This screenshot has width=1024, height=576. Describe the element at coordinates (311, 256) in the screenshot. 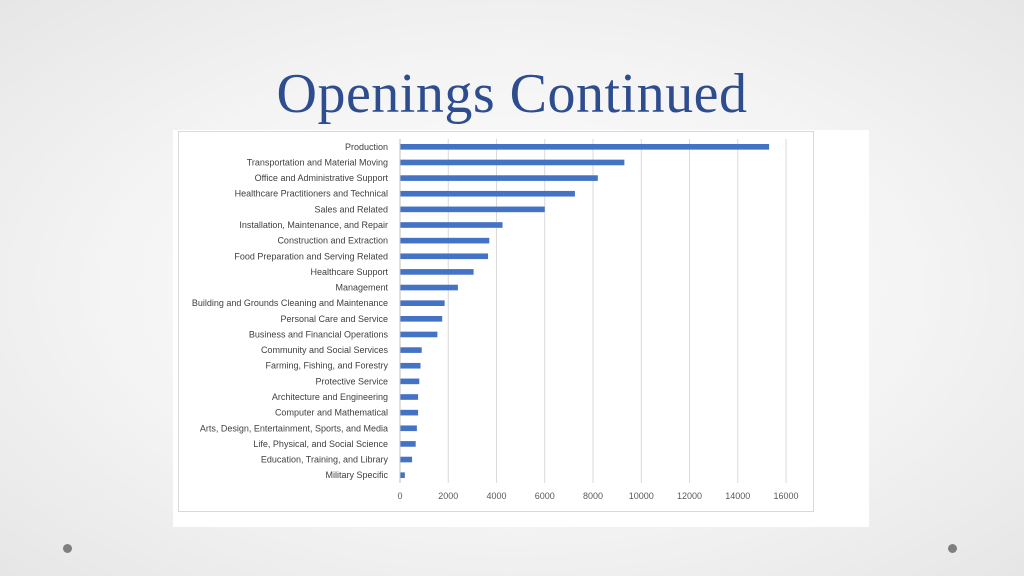

I see `category-label: Food Preparation and Serving Related` at that location.